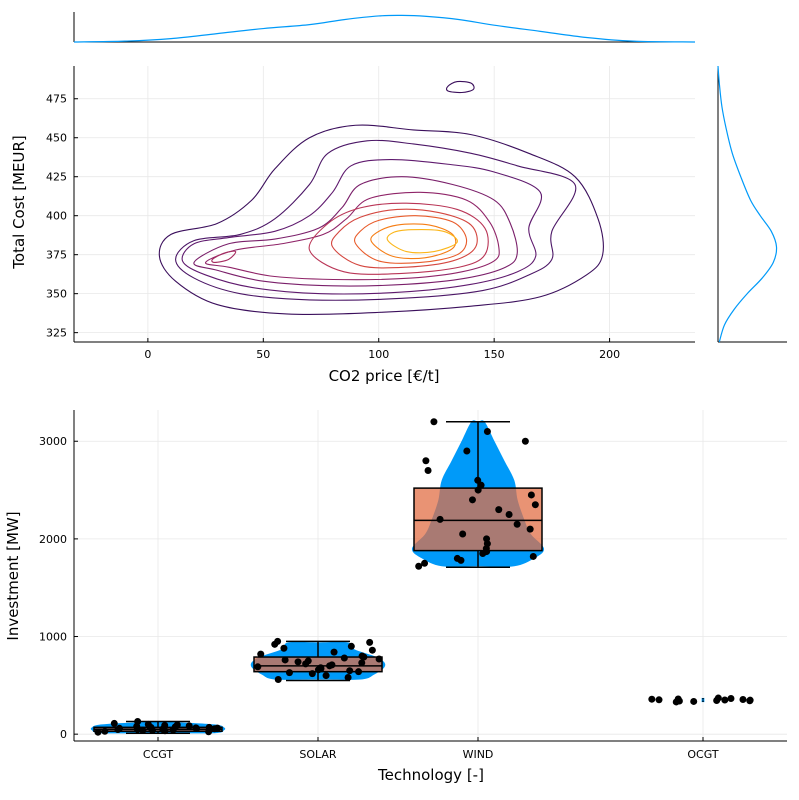  I want to click on violin-group-ocgt, so click(701, 700).